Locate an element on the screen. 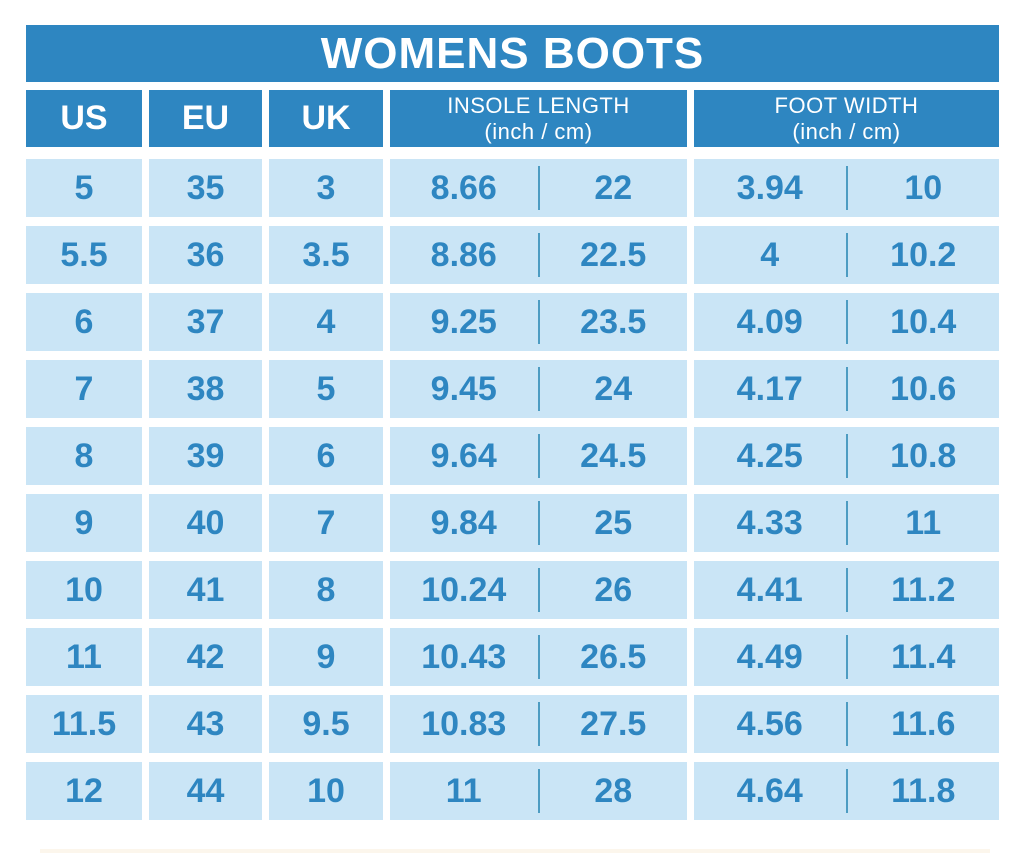 This screenshot has height=856, width=1024. foot-inch-value: 4.56 is located at coordinates (769, 723).